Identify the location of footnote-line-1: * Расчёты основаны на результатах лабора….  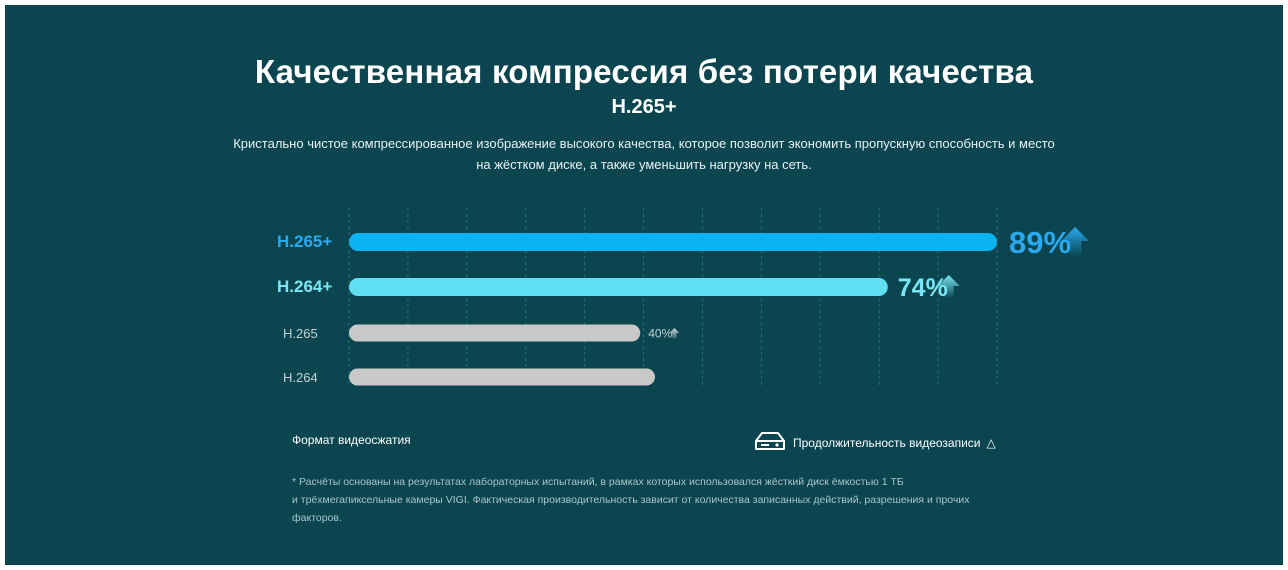
(598, 482).